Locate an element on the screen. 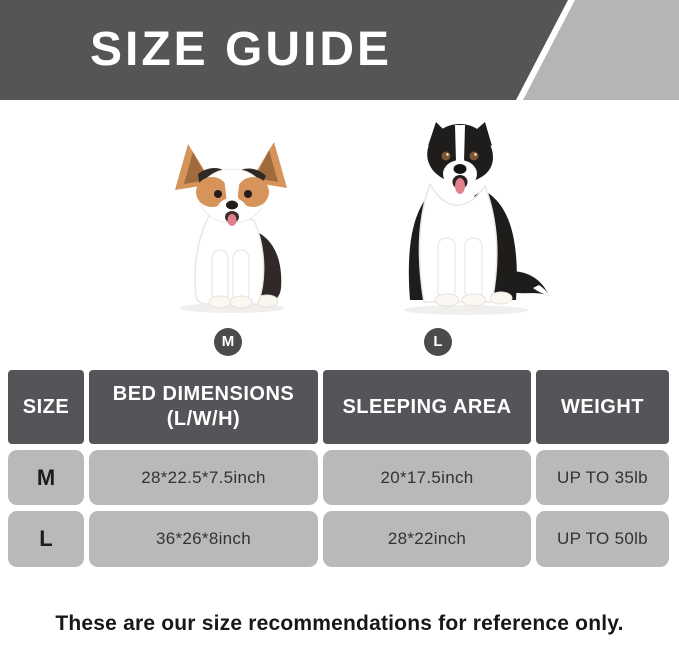 This screenshot has height=645, width=679. row-m-bed-dimensions-cell: 28*22.5*7.5inch is located at coordinates (203, 477).